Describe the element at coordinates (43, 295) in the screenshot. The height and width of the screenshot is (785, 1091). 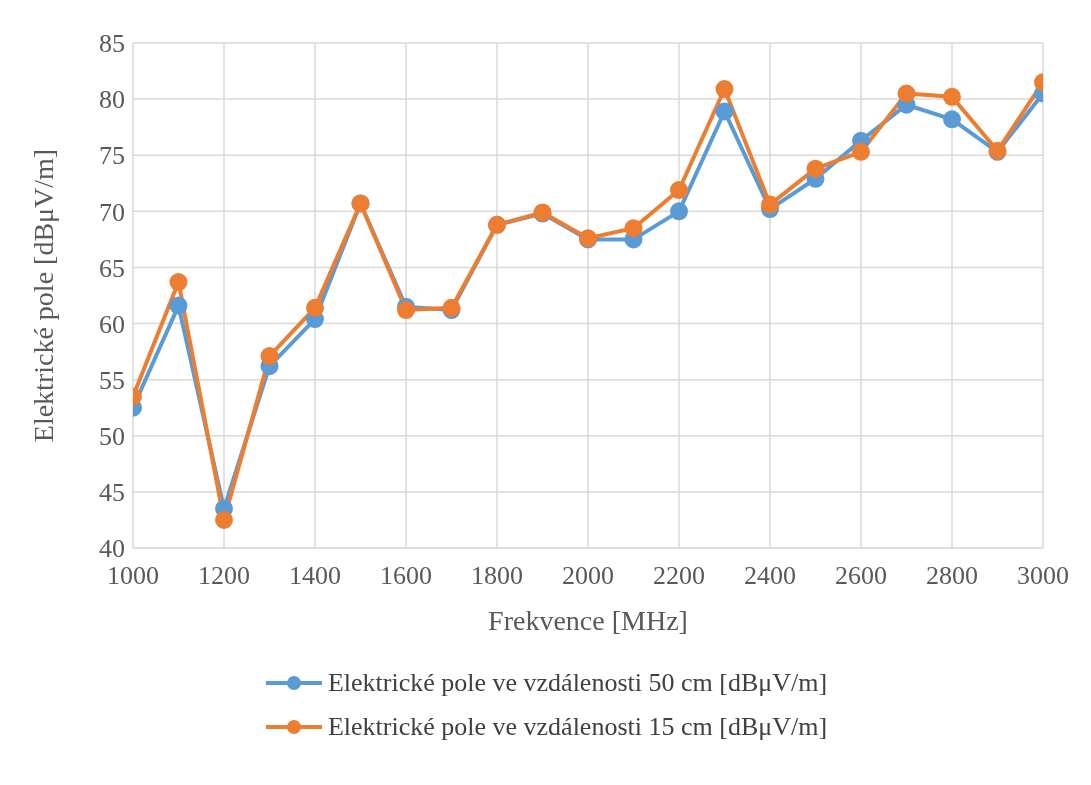
I see `y-axis-title: Elektrické pole [dBμV/m]` at that location.